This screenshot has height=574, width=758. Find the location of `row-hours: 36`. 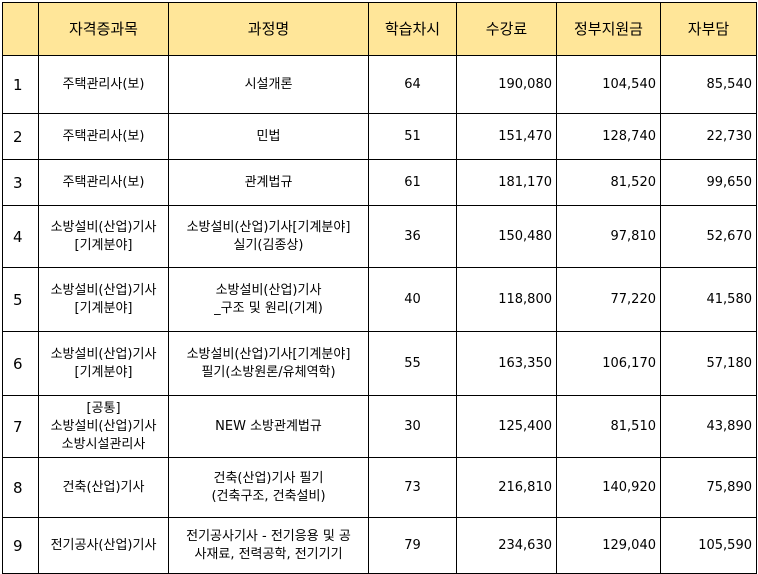

row-hours: 36 is located at coordinates (412, 236).